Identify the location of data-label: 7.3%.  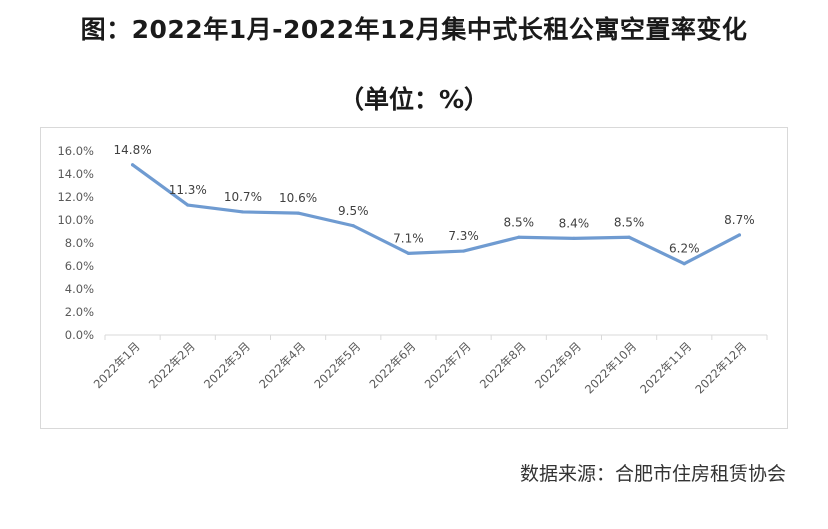
(463, 236).